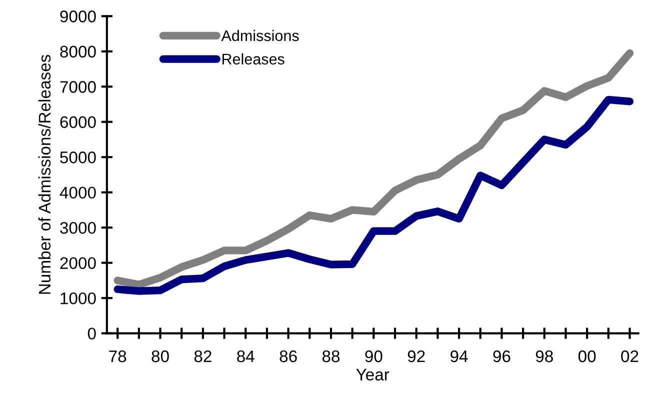  Describe the element at coordinates (203, 356) in the screenshot. I see `x-tick-label: 82` at that location.